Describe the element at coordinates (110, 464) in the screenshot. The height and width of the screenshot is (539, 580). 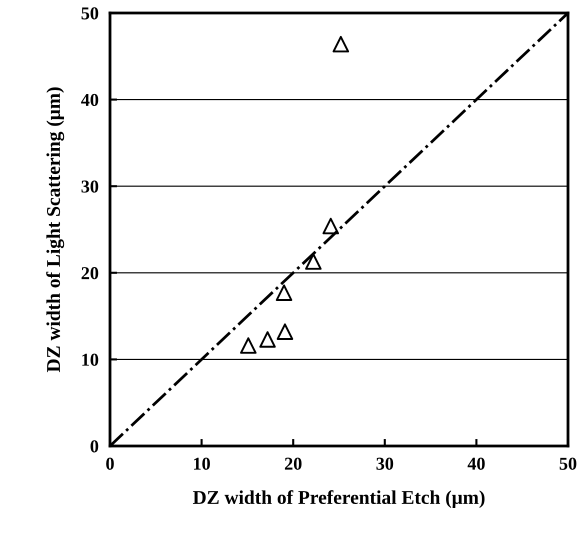
I see `x-tick-label: 0` at that location.